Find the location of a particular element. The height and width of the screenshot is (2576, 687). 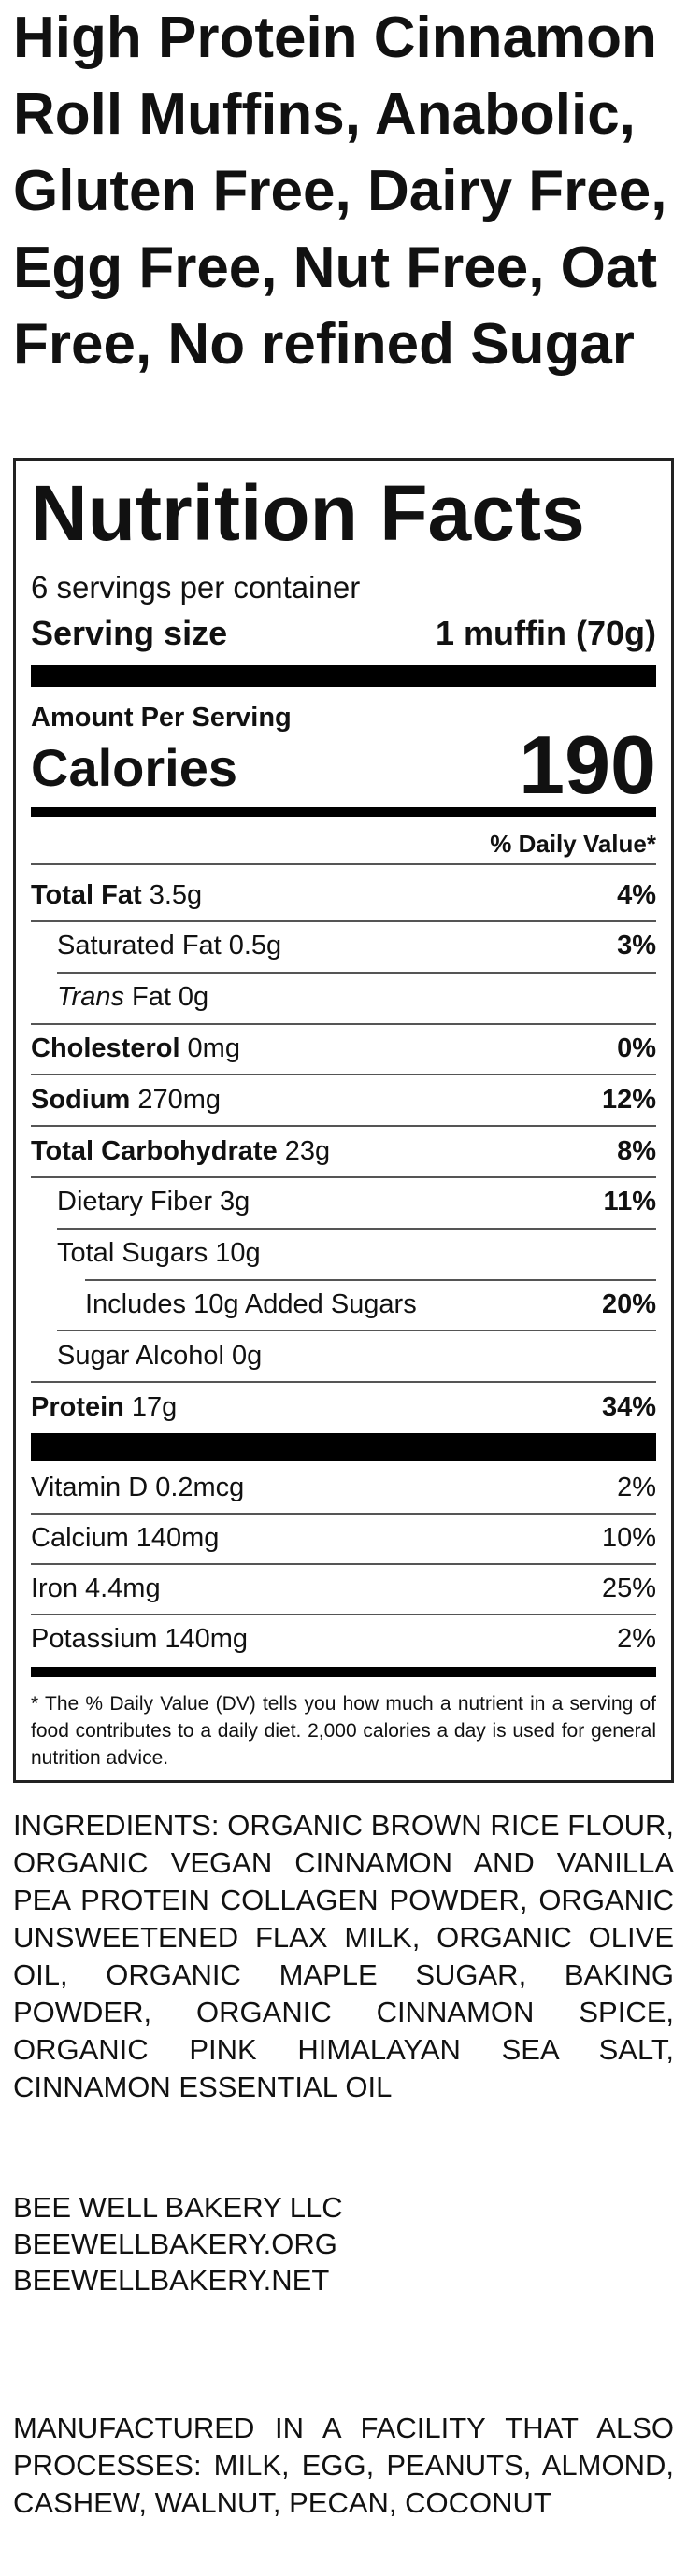

serving-size: 1 muffin (70g) is located at coordinates (545, 633).